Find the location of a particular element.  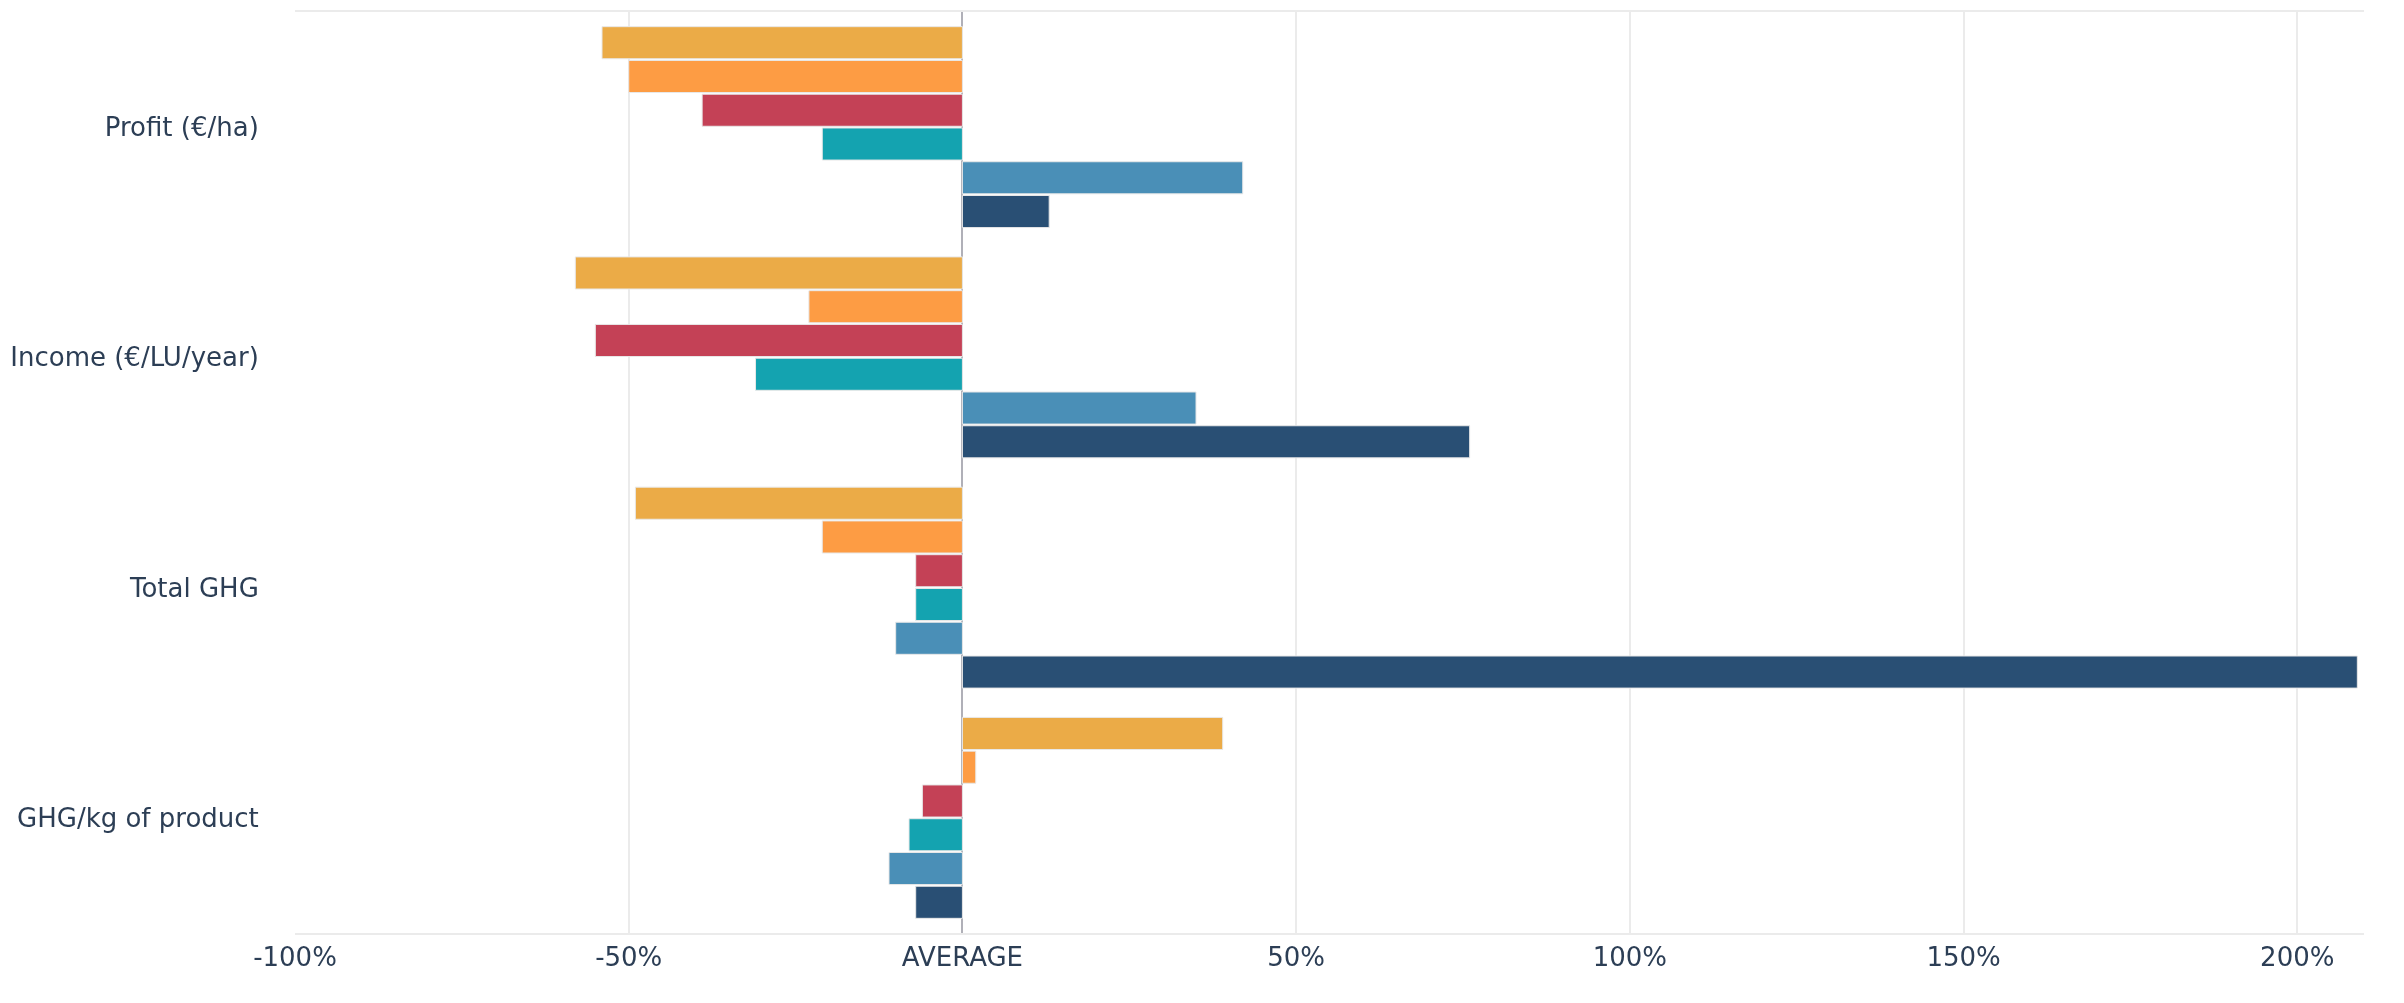

x-tick-label: 200% is located at coordinates (2297, 957).